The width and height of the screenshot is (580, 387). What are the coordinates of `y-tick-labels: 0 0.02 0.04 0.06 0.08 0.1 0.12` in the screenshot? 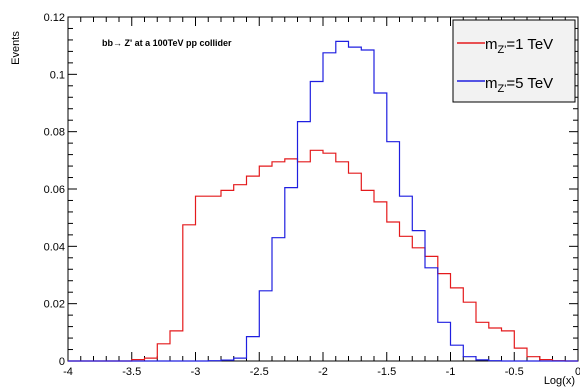 It's located at (54, 190).